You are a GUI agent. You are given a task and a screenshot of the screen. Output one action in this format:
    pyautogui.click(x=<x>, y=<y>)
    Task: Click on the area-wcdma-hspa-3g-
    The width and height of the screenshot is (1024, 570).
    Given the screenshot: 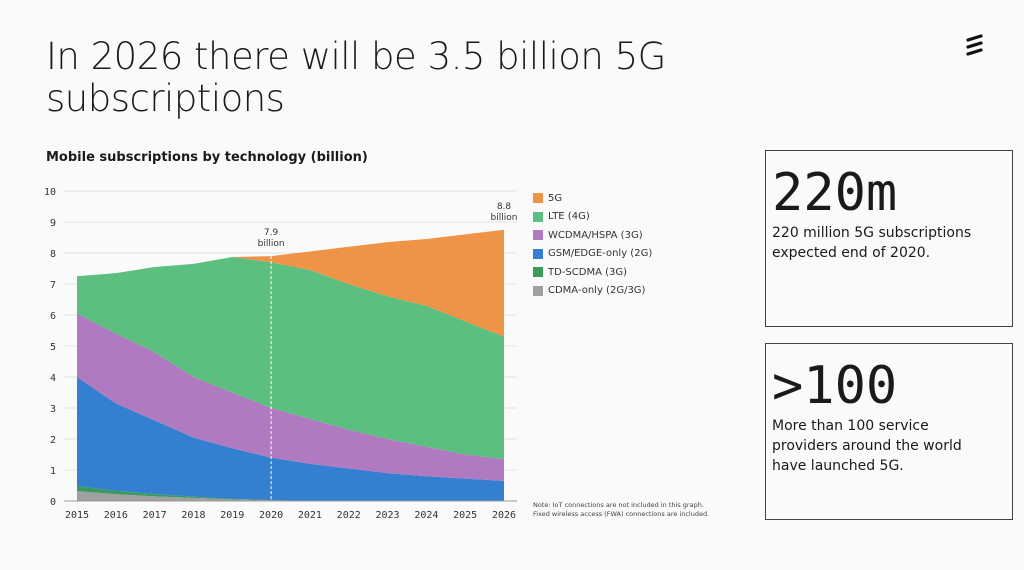 What is the action you would take?
    pyautogui.click(x=290, y=397)
    